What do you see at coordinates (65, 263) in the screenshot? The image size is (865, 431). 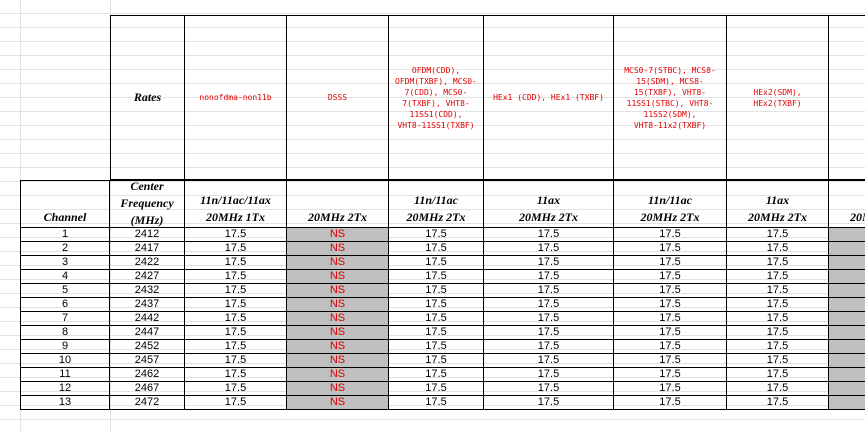 I see `channel-cell: 3` at bounding box center [65, 263].